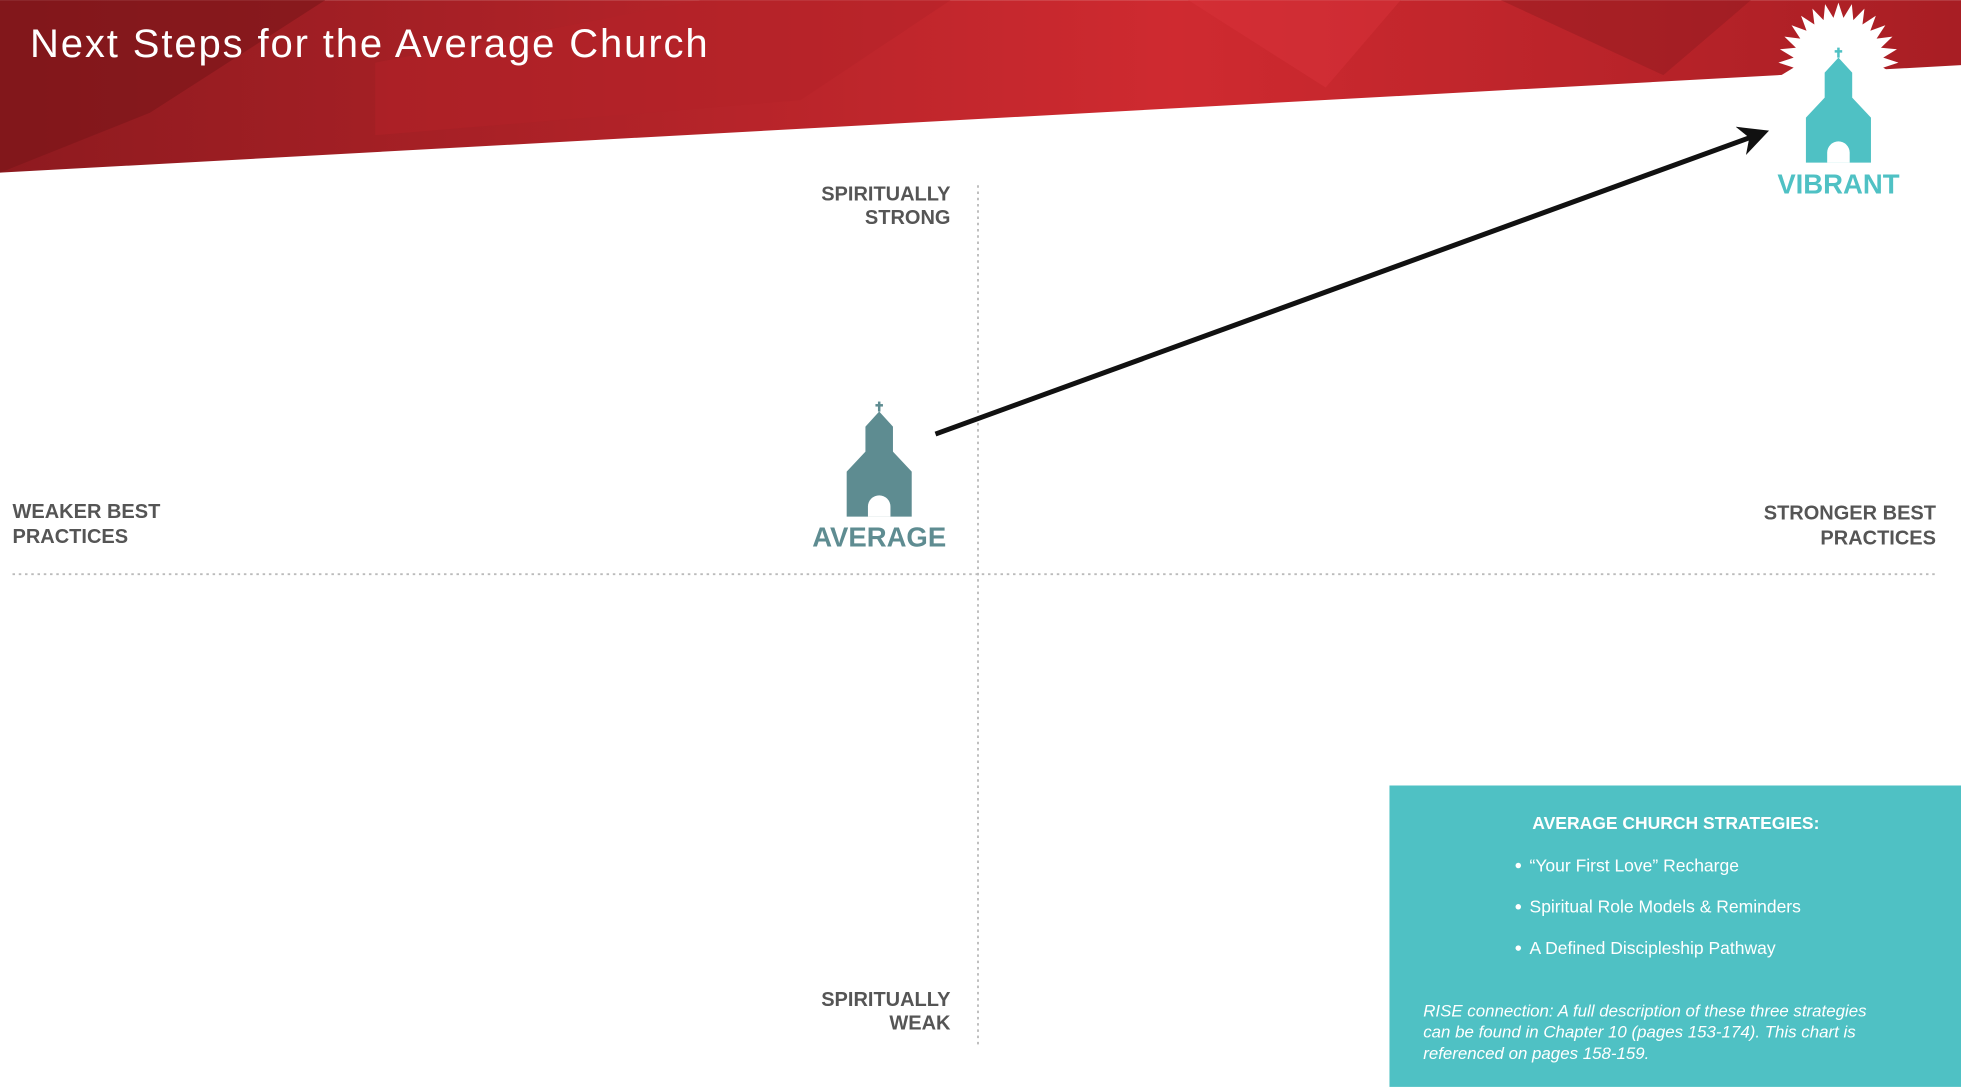 This screenshot has height=1087, width=1961. I want to click on axis-label: STRONGER BEST, so click(1850, 513).